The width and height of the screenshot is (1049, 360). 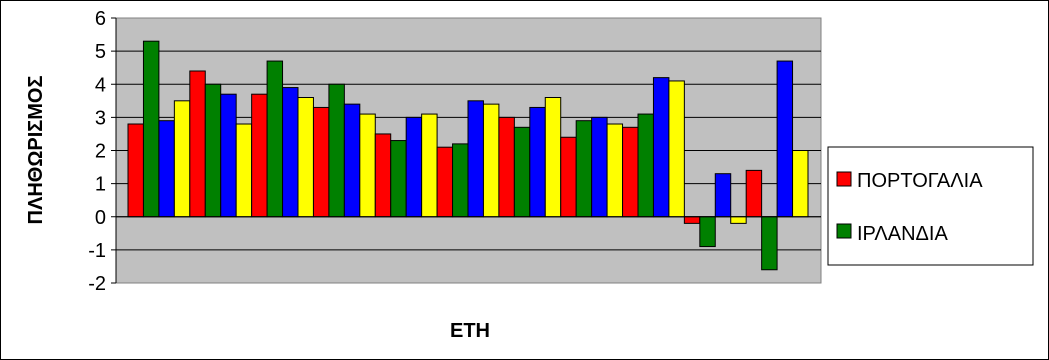 What do you see at coordinates (844, 231) in the screenshot?
I see `legend-swatch-ireland` at bounding box center [844, 231].